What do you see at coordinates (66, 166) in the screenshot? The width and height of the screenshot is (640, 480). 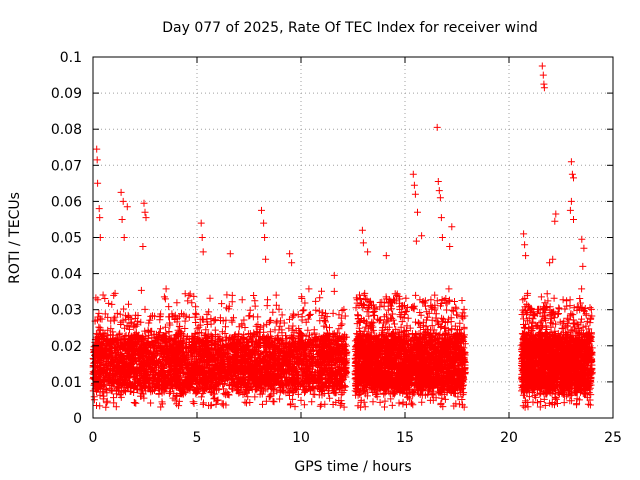 I see `y-tick-label: 0.07` at bounding box center [66, 166].